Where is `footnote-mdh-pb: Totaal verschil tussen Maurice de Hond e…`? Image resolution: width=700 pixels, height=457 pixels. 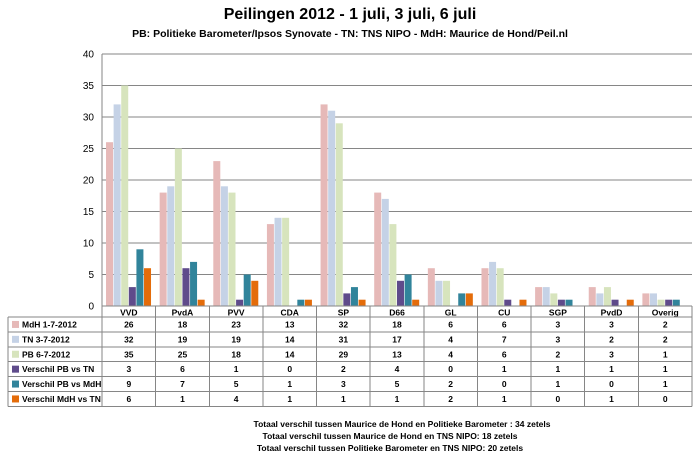
footnote-mdh-pb: Totaal verschil tussen Maurice de Hond e… is located at coordinates (376, 424).